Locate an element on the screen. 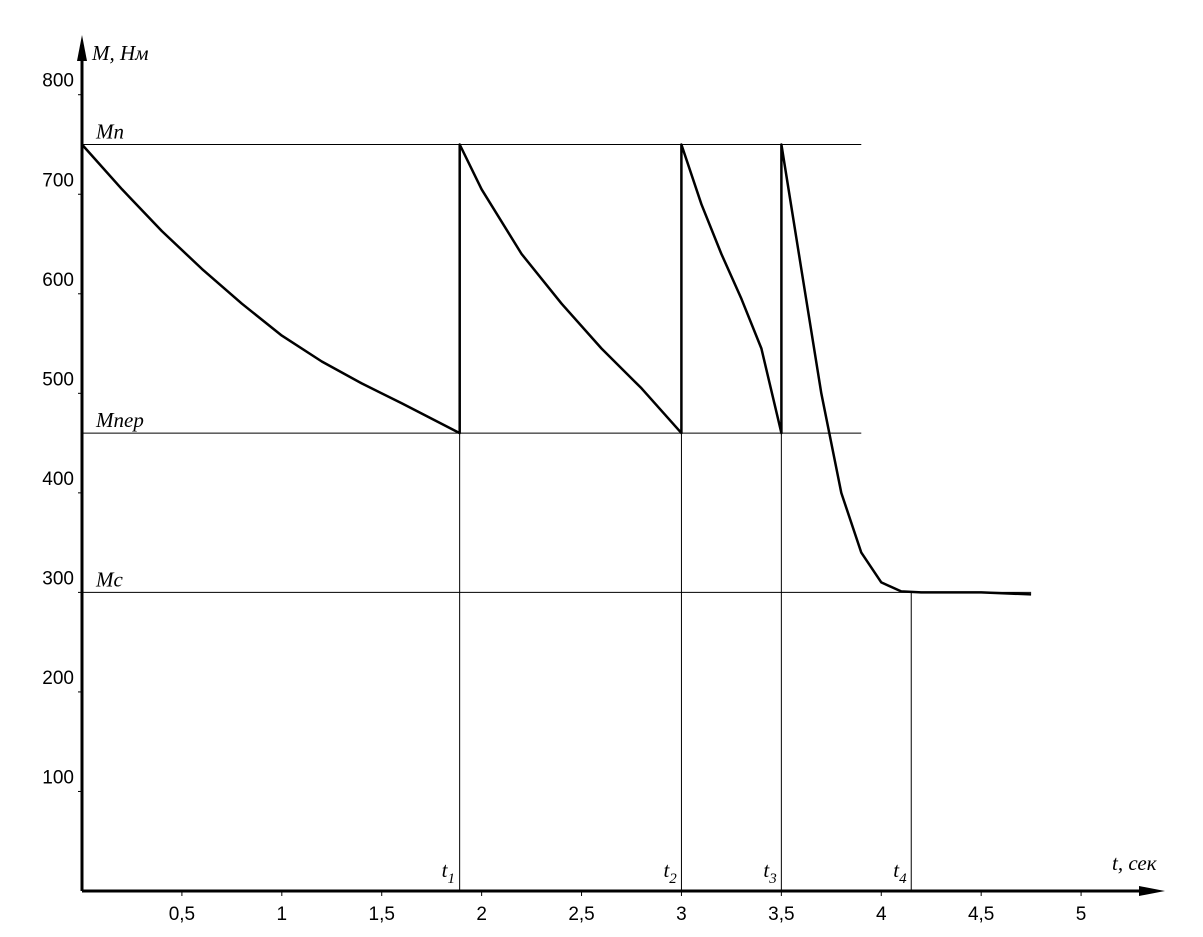  y-tick-label: 800 is located at coordinates (58, 81).